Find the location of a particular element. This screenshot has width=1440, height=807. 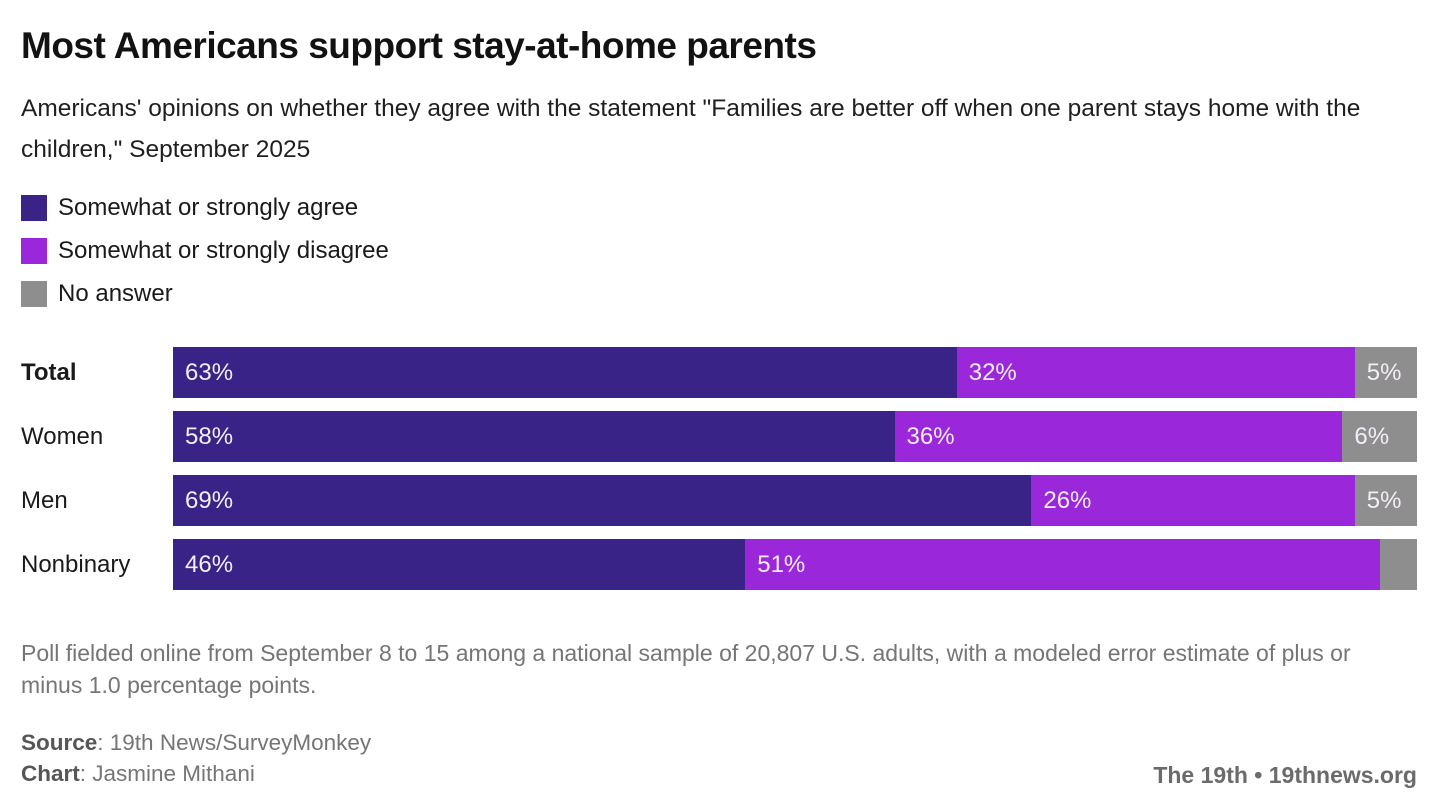

legend-item-agree: Somewhat or strongly agree is located at coordinates (719, 207).